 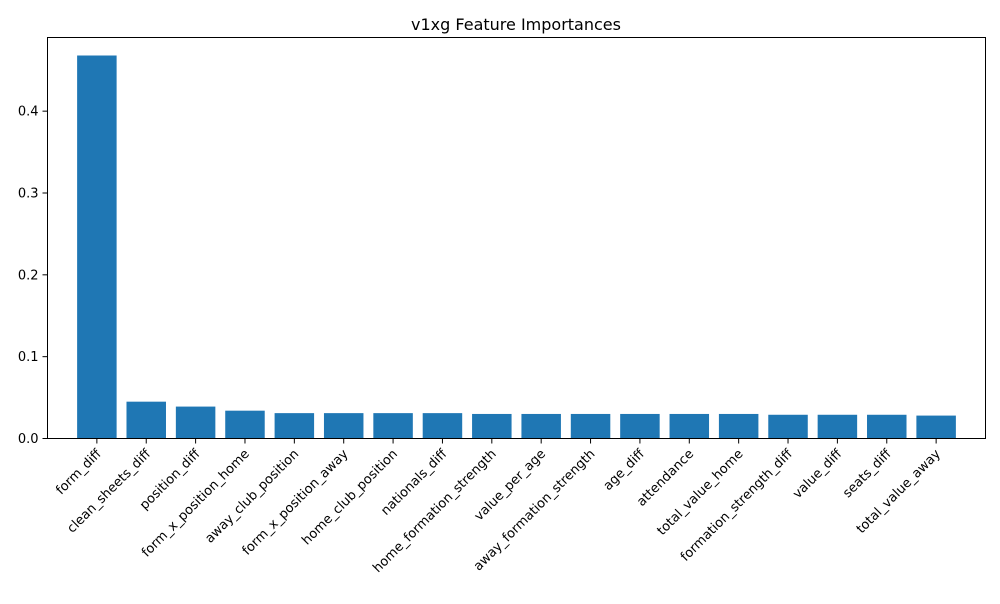 What do you see at coordinates (28, 193) in the screenshot?
I see `y-tick-label: 0.3` at bounding box center [28, 193].